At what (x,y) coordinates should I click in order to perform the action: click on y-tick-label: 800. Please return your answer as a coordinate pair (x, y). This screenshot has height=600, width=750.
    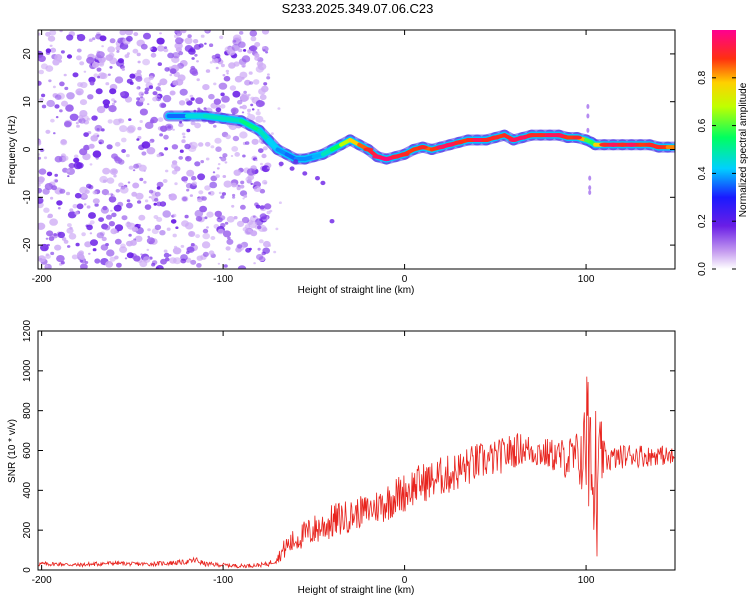
    Looking at the image, I should click on (27, 410).